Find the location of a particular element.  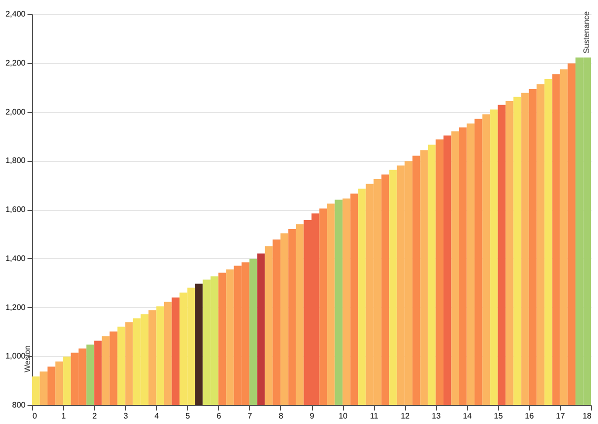

y-tick-label: 2,200 is located at coordinates (15, 63).